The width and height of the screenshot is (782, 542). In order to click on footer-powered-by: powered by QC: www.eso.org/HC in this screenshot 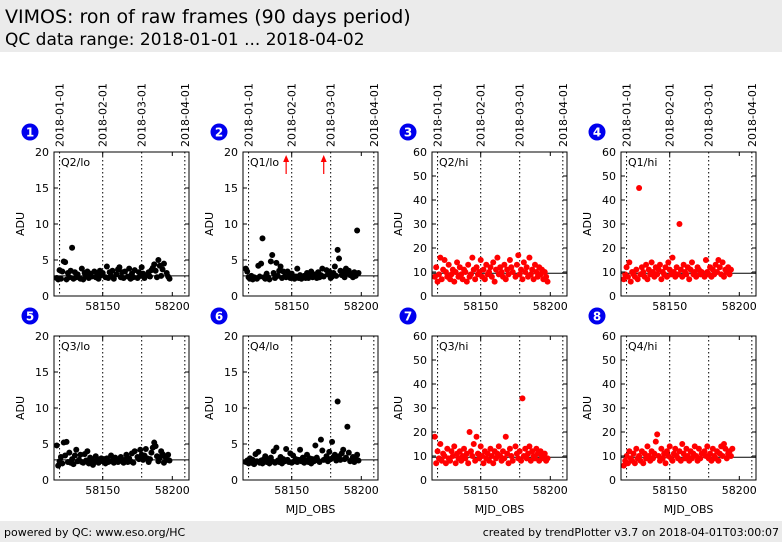, I will do `click(95, 532)`.